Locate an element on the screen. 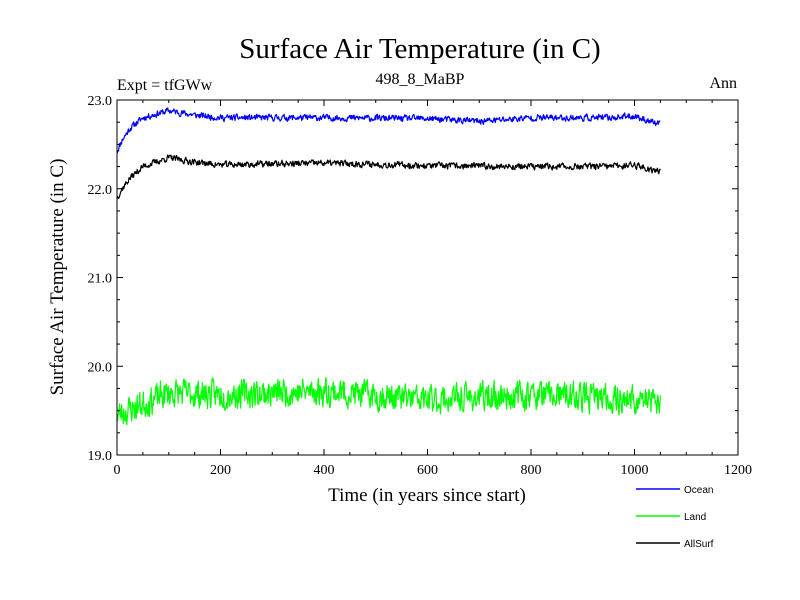 Image resolution: width=800 pixels, height=600 pixels. series-line-allsurf is located at coordinates (388, 177).